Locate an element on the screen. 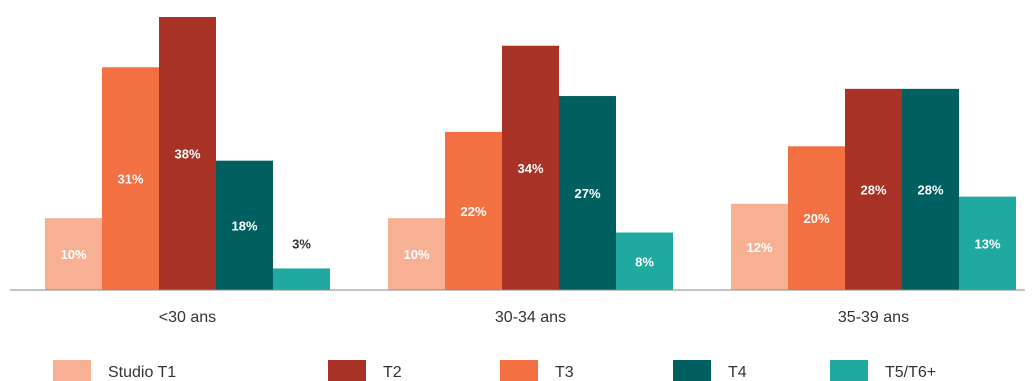 This screenshot has height=381, width=1035. bar-t2-35-39-ans is located at coordinates (873, 189).